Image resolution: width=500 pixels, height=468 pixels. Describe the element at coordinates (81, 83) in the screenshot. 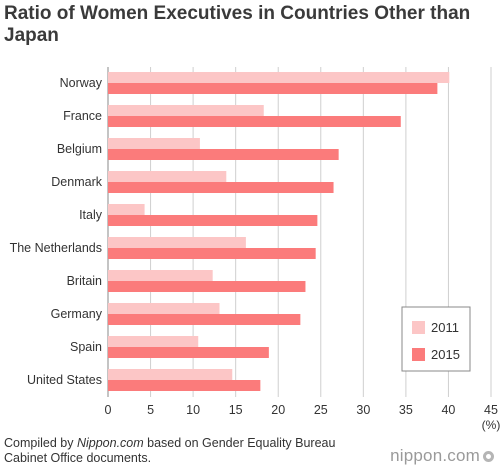

I see `category-label: Norway` at that location.